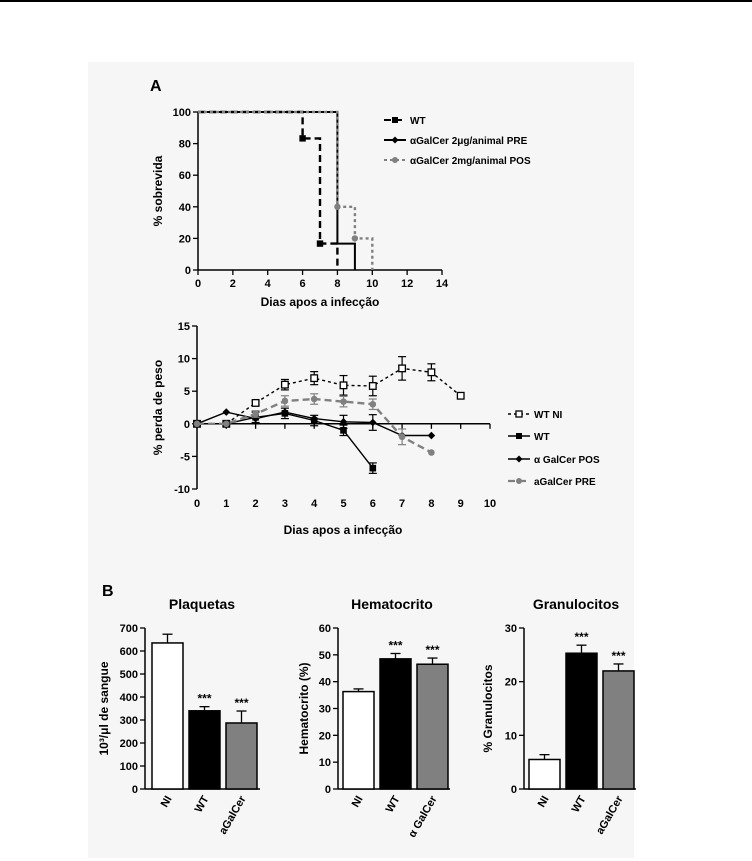 This screenshot has height=861, width=752. I want to click on page-top-rule, so click(376, 1).